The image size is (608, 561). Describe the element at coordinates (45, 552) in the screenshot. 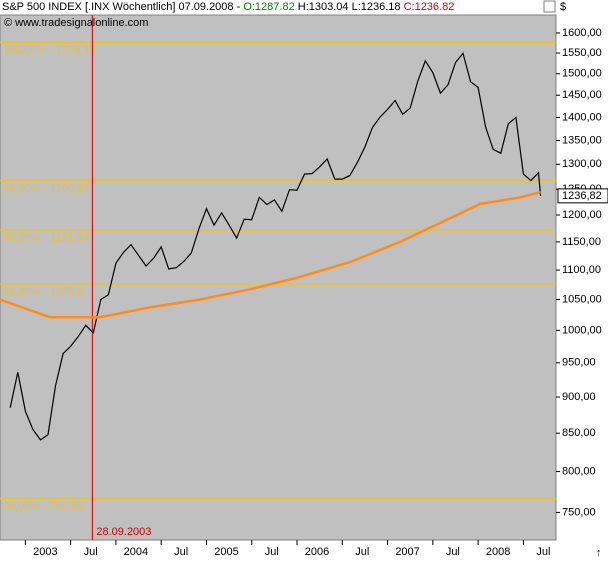

I see `x-tick-label: 2003` at that location.